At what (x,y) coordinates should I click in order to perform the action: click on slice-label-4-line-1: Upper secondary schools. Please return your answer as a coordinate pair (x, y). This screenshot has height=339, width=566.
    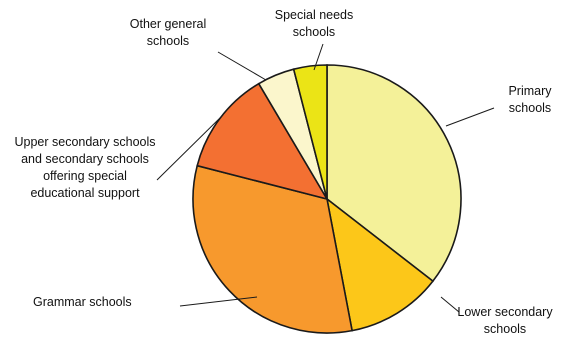
    Looking at the image, I should click on (84, 142).